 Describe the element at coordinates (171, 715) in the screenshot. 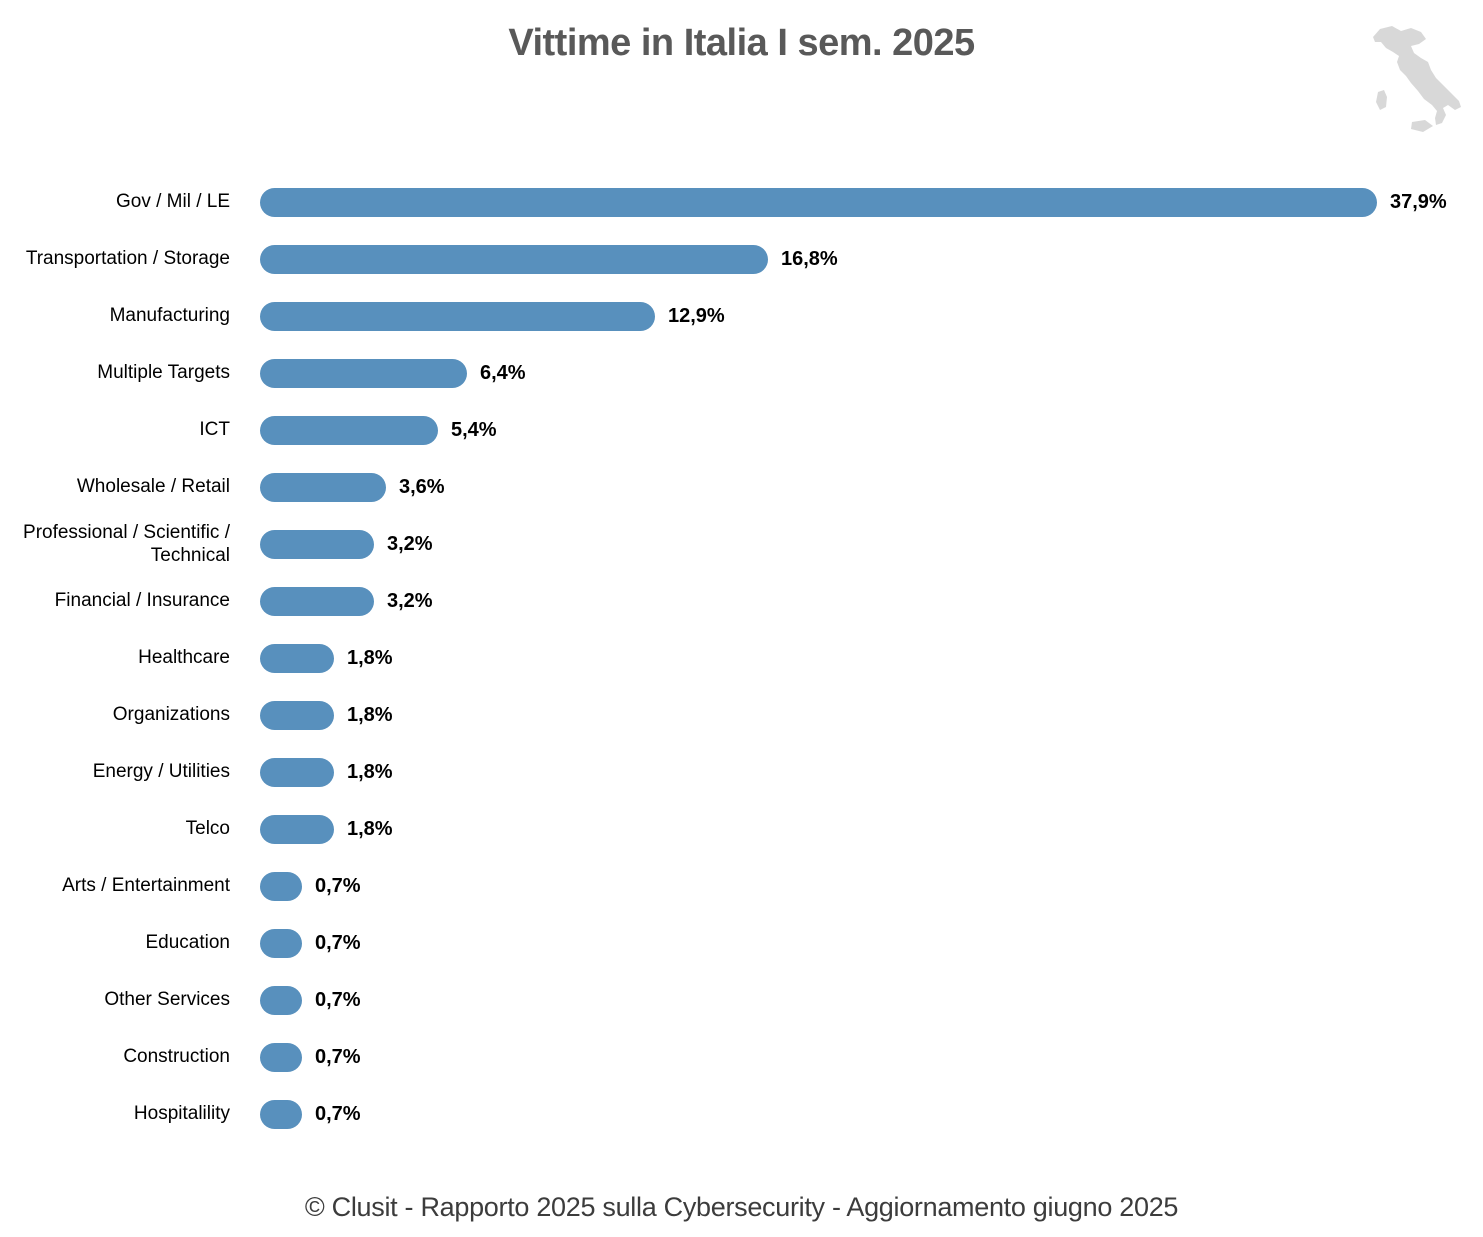

I see `category-label: Organizations` at that location.